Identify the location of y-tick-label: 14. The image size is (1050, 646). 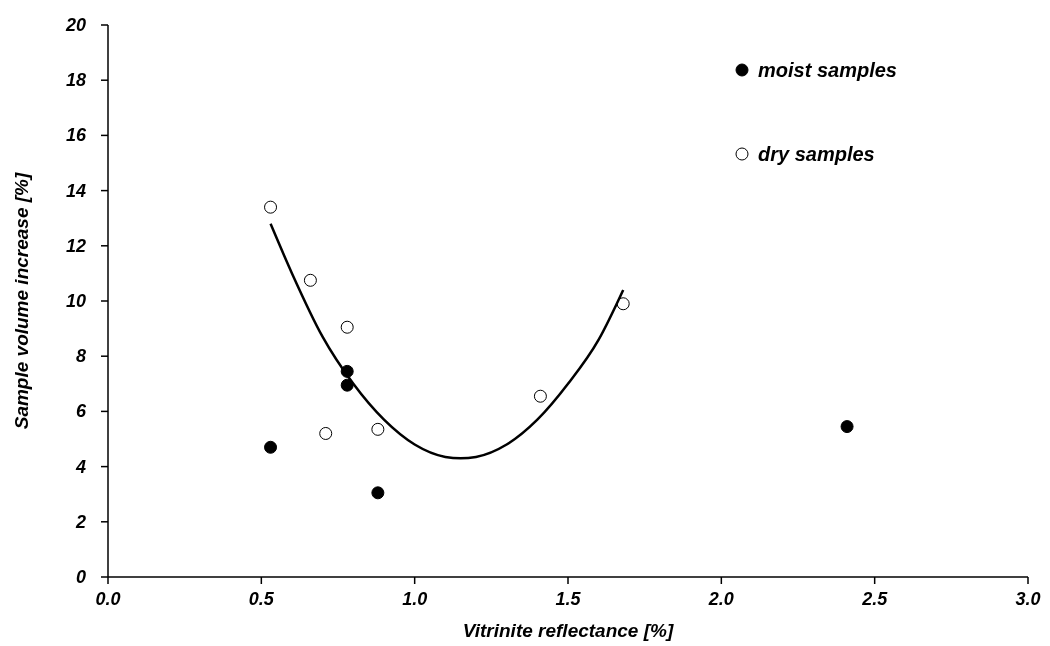
(75, 190).